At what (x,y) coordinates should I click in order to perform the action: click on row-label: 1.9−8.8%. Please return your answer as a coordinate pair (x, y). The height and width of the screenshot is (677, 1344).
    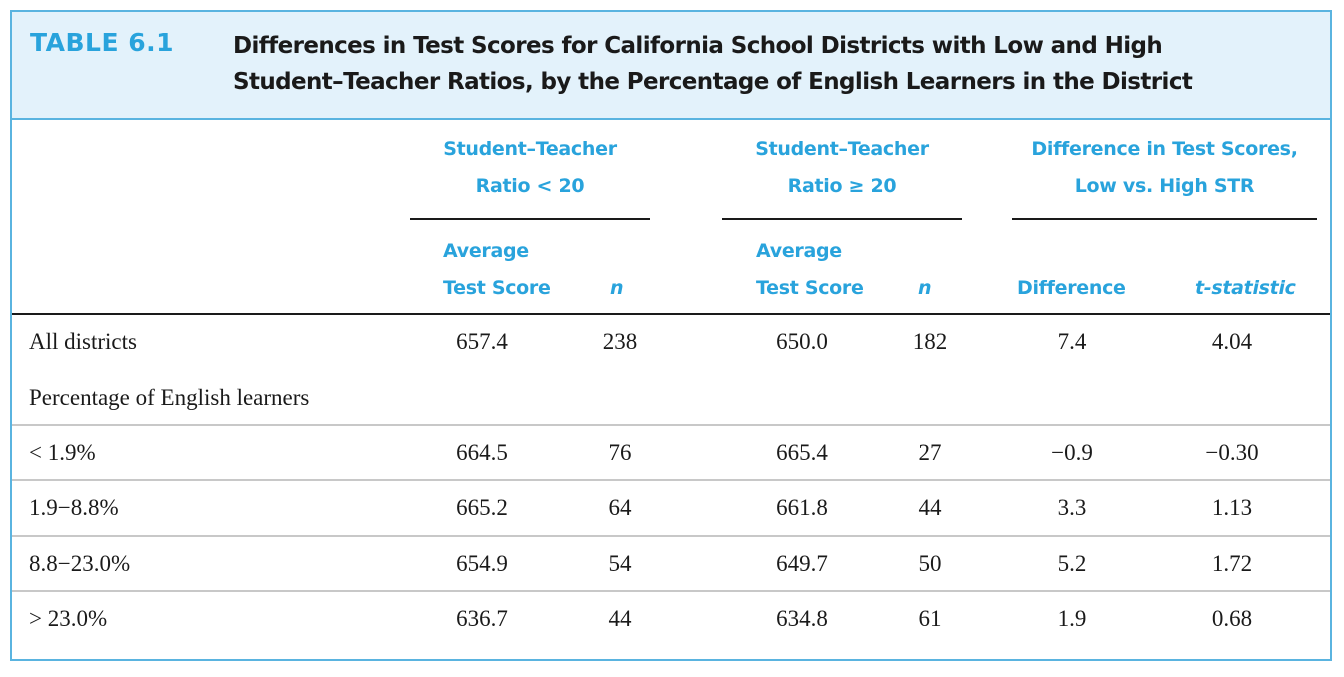
    Looking at the image, I should click on (74, 507).